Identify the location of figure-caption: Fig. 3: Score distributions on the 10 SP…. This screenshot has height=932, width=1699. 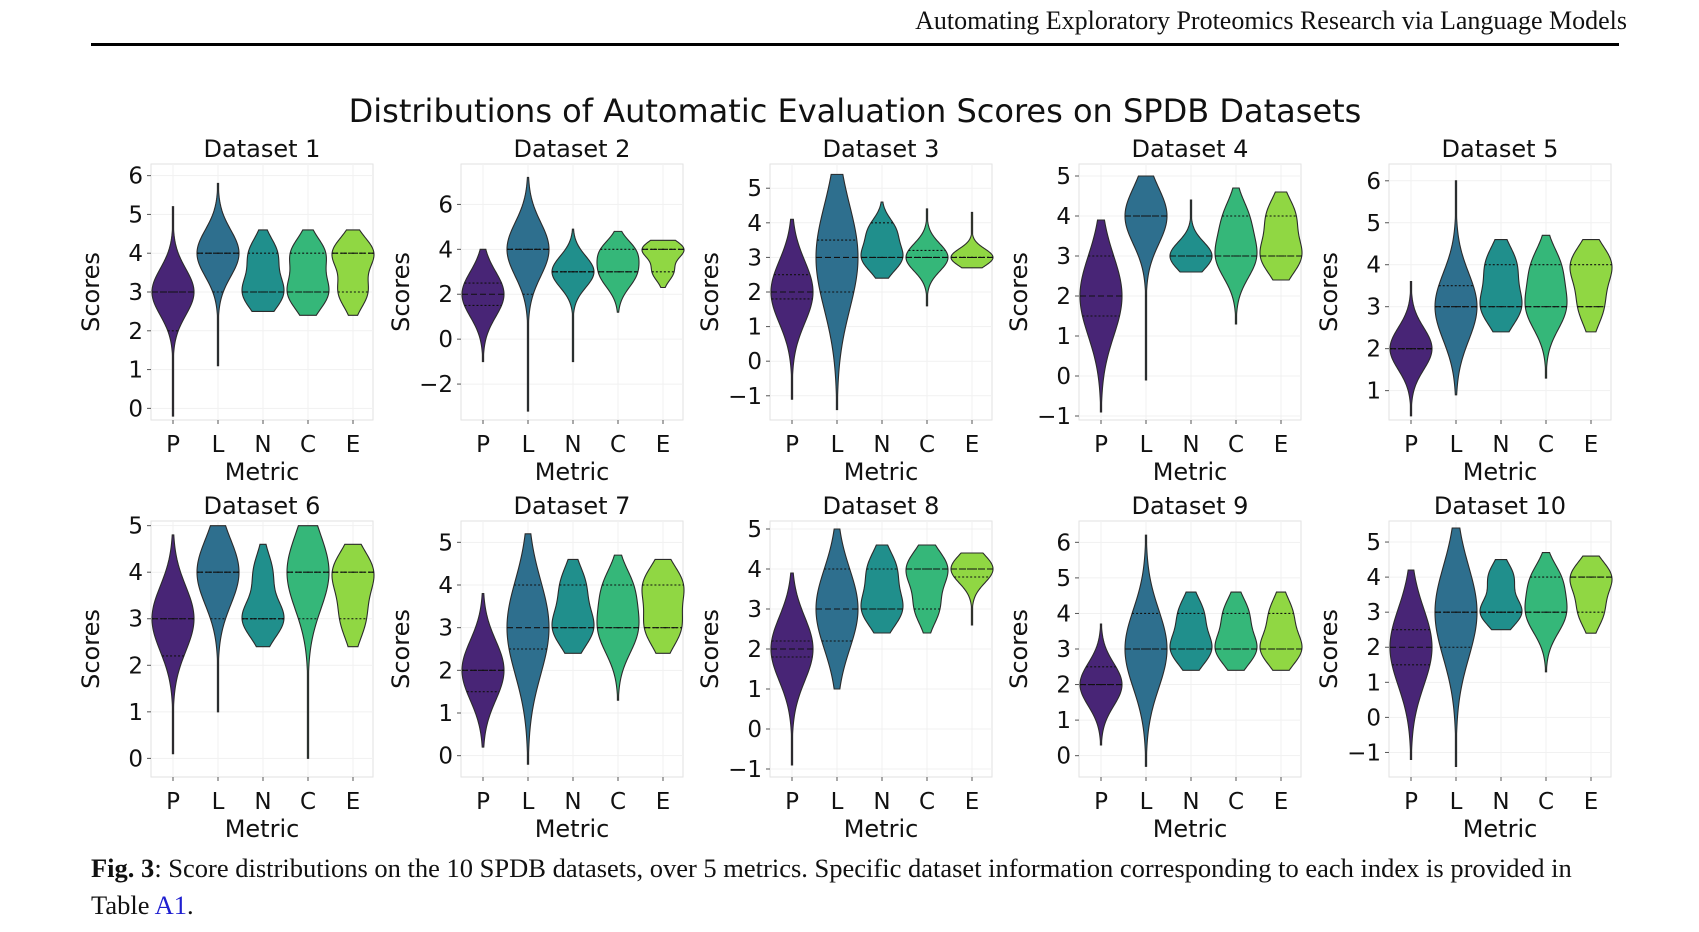
(856, 887).